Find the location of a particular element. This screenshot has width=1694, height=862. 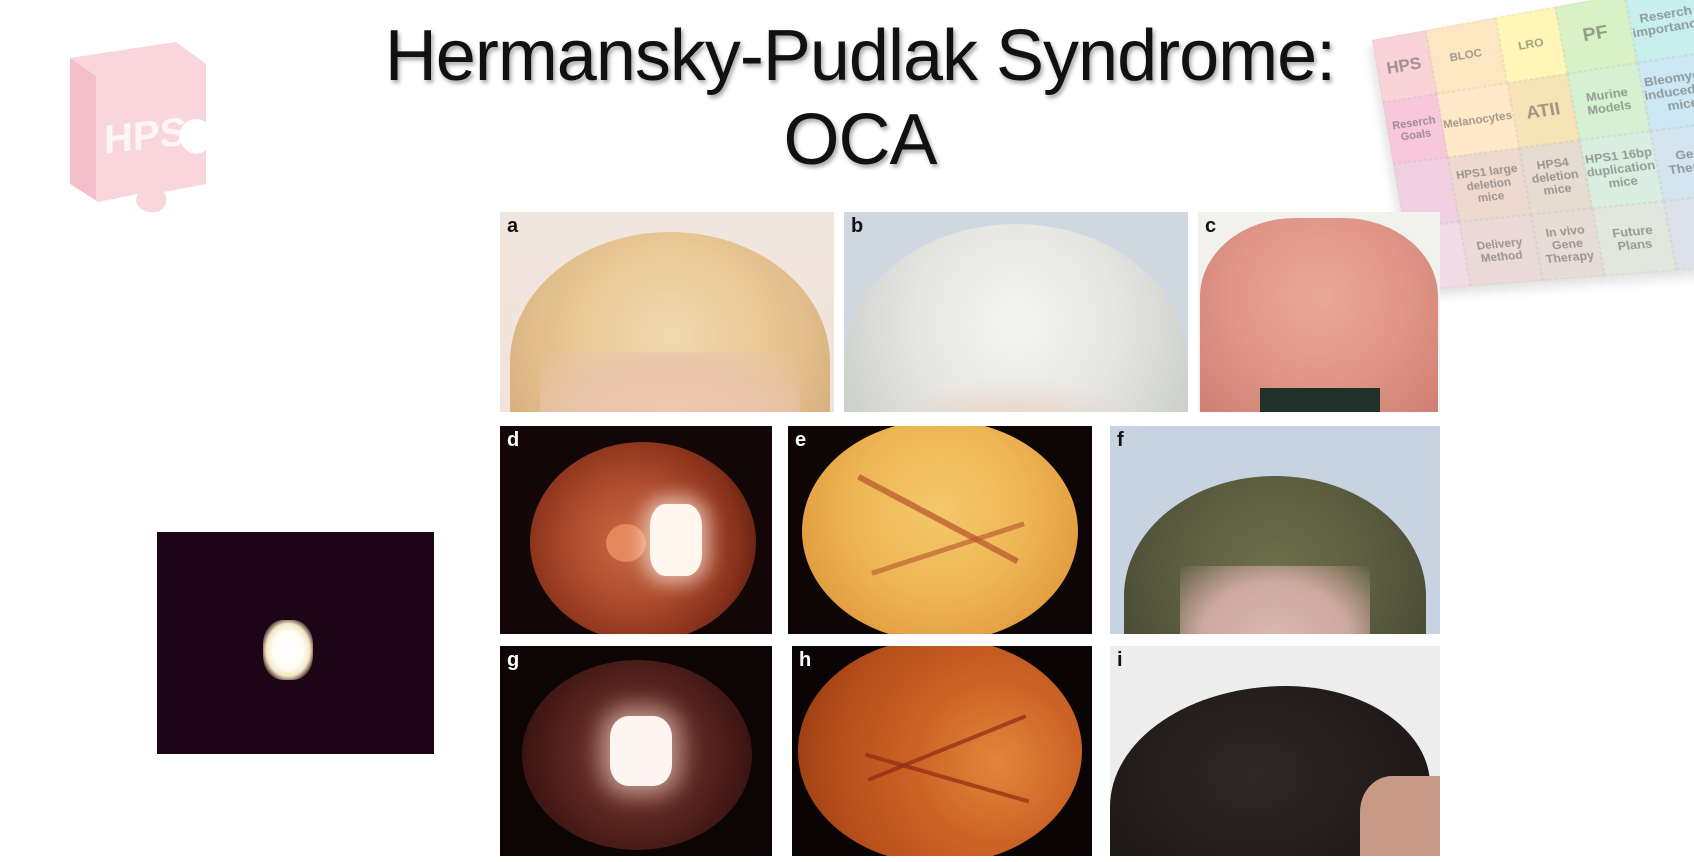

photo-panel-h: h is located at coordinates (942, 751).